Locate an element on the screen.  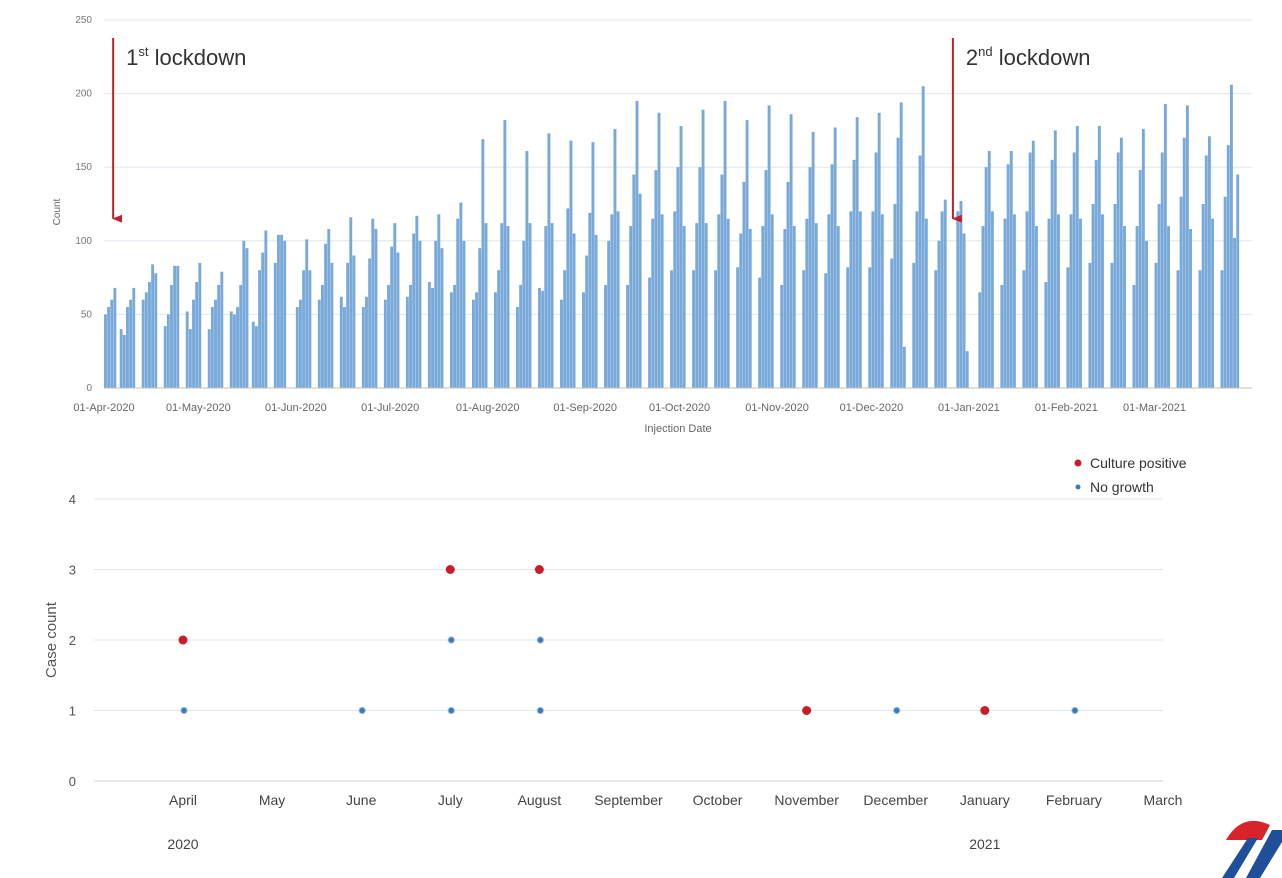
lockdown-label: 2nd lockdown is located at coordinates (1028, 57).